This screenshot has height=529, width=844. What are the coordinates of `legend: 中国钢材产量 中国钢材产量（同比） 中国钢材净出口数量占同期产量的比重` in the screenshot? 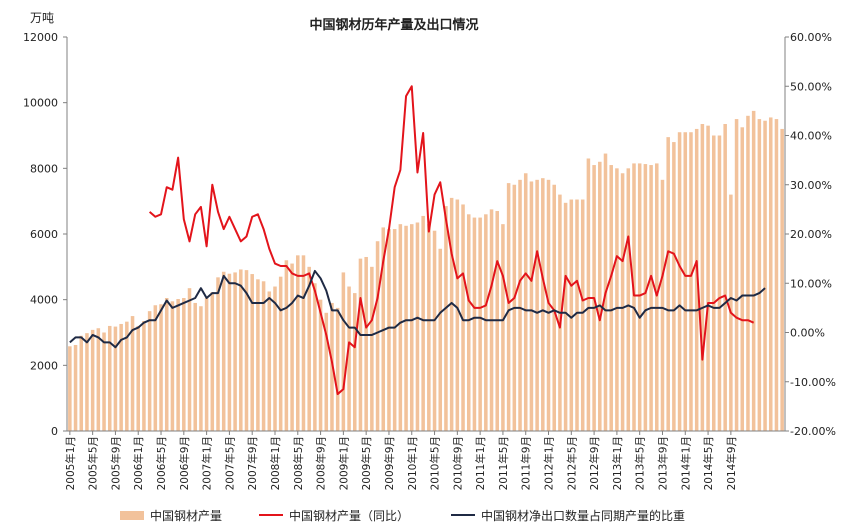 It's located at (402, 515).